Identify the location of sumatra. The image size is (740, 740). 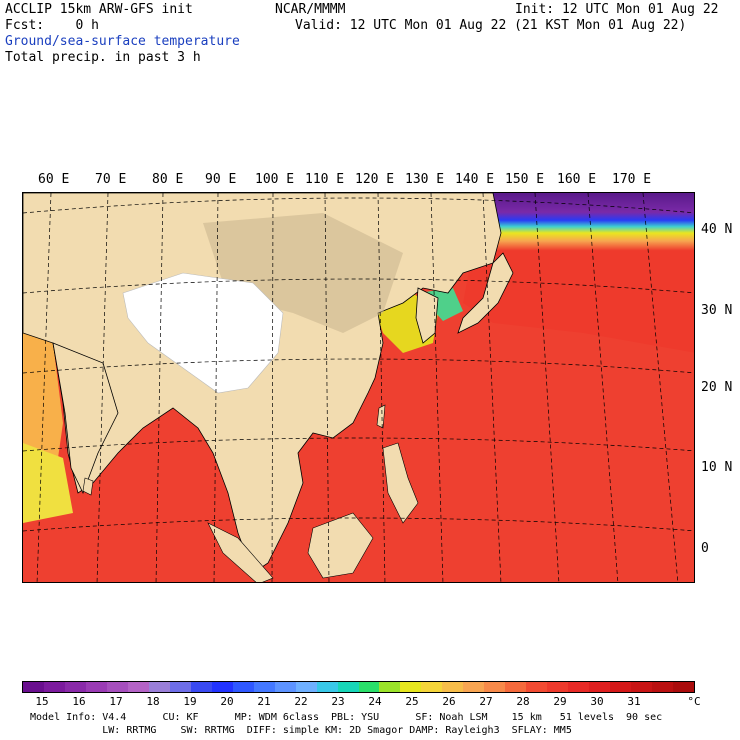
(240, 552).